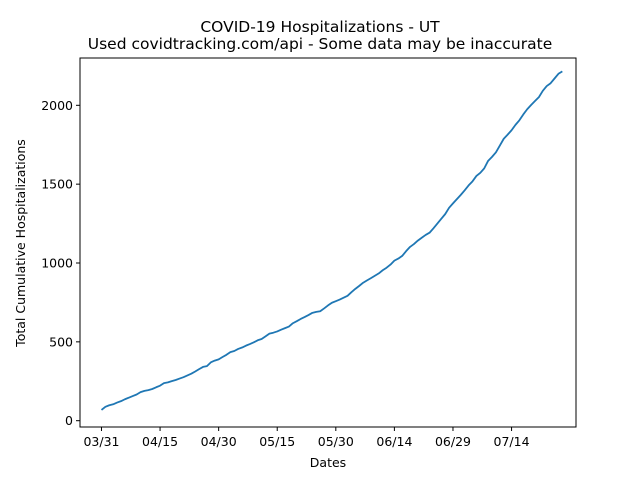 The height and width of the screenshot is (480, 640). What do you see at coordinates (57, 184) in the screenshot?
I see `y-tick-label: 1500` at bounding box center [57, 184].